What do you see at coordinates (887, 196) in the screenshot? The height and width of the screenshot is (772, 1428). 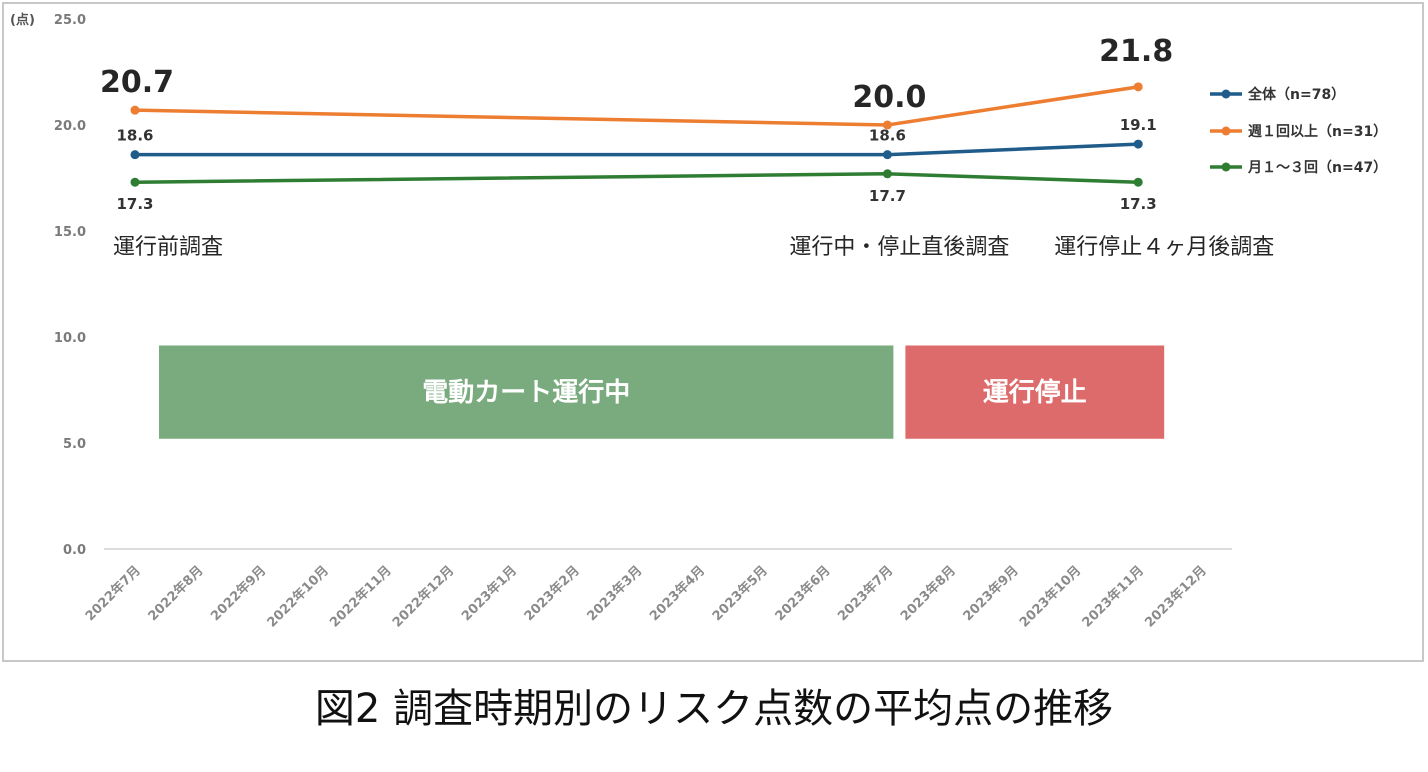 I see `data-label: 17.7` at bounding box center [887, 196].